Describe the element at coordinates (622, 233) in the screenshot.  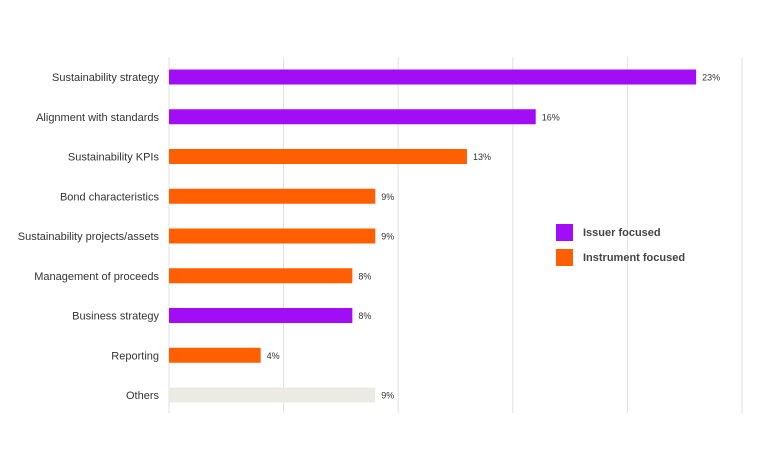
I see `legend-label-issuer: Issuer focused` at that location.